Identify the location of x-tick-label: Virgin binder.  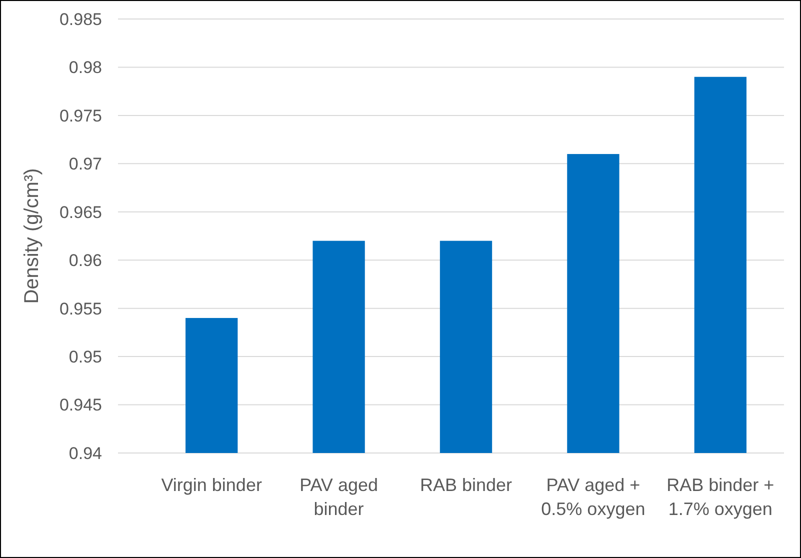
(211, 485).